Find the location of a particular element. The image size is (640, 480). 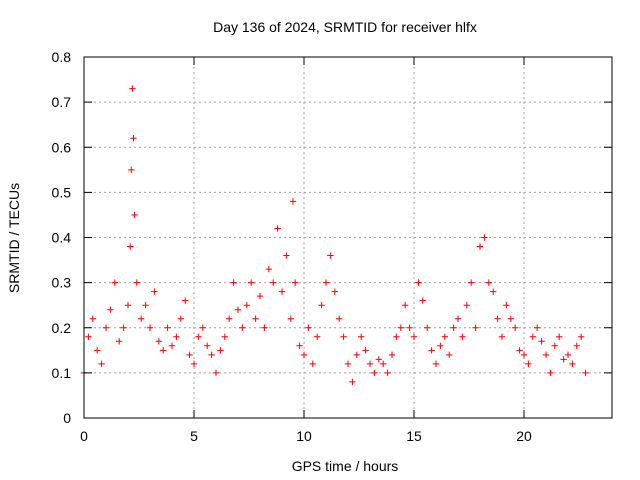

y-tick-label: 0.5 is located at coordinates (62, 192).